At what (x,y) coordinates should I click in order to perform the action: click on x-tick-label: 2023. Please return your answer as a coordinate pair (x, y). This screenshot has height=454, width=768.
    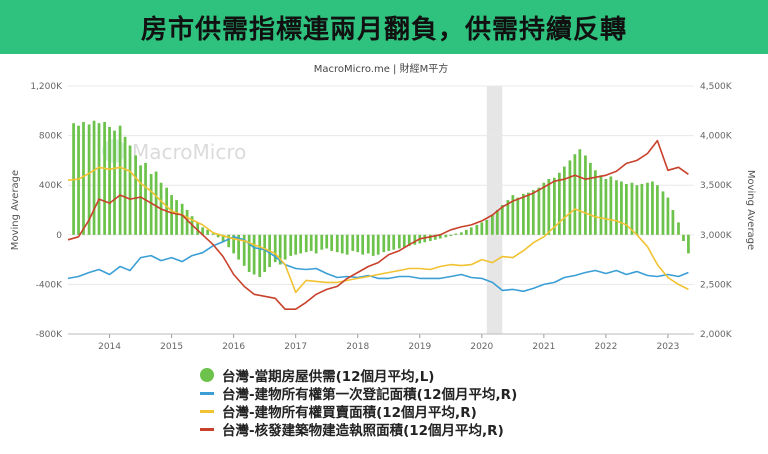
    Looking at the image, I should click on (667, 347).